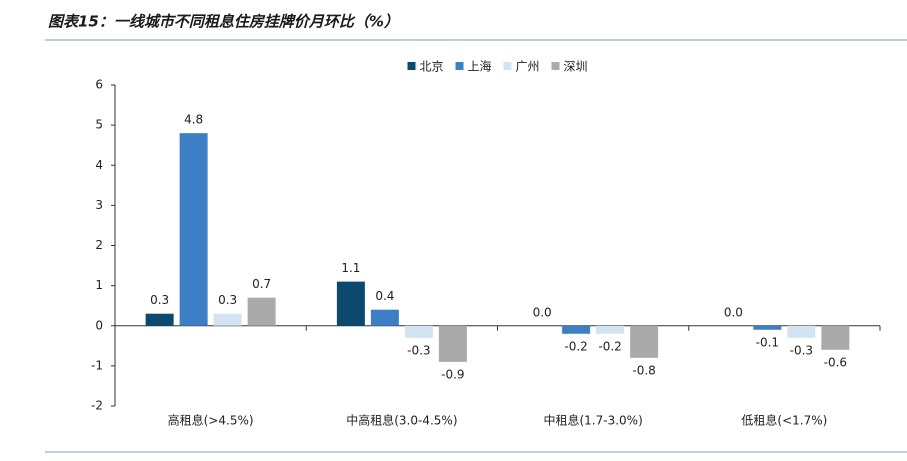  What do you see at coordinates (99, 205) in the screenshot?
I see `y-tick-label: 3` at bounding box center [99, 205].